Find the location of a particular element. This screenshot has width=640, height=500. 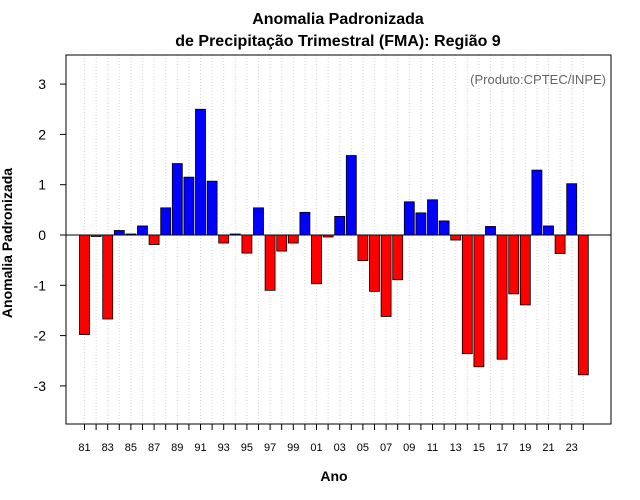

credit-text: (Produto:CPTEC/INPE) is located at coordinates (538, 79).